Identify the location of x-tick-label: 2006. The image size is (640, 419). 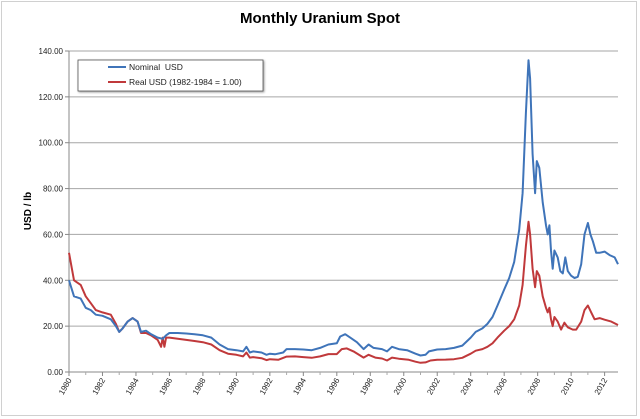
(500, 386).